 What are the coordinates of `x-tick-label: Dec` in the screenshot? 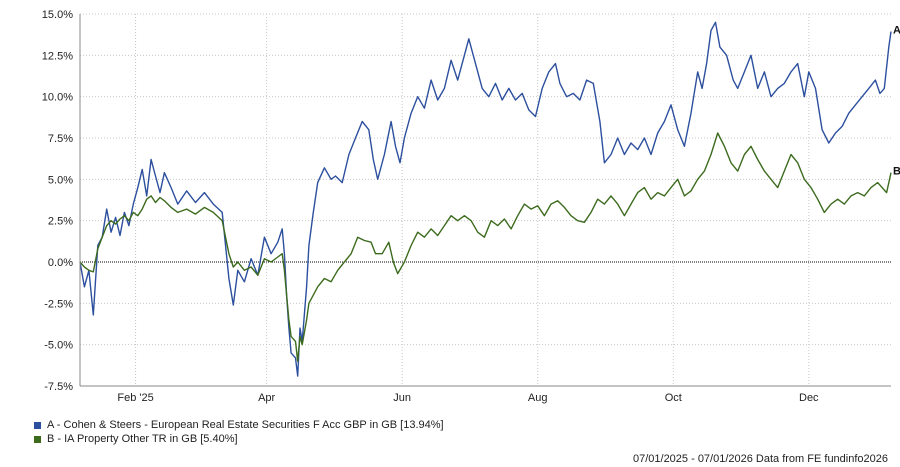 It's located at (809, 398).